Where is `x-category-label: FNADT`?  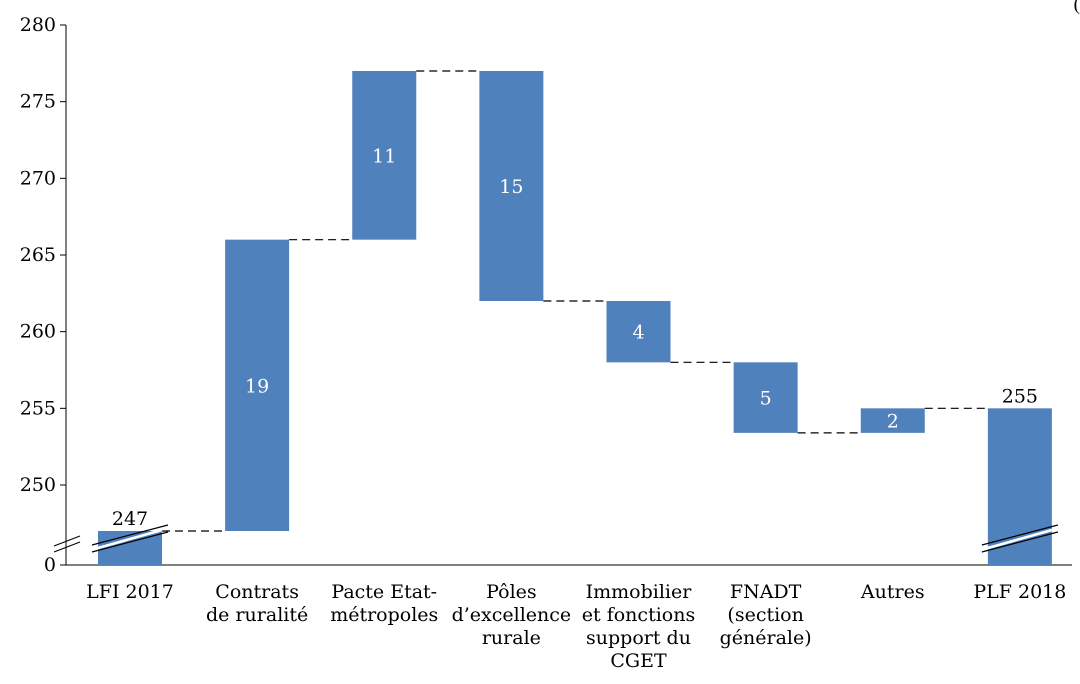
x-category-label: FNADT is located at coordinates (766, 592).